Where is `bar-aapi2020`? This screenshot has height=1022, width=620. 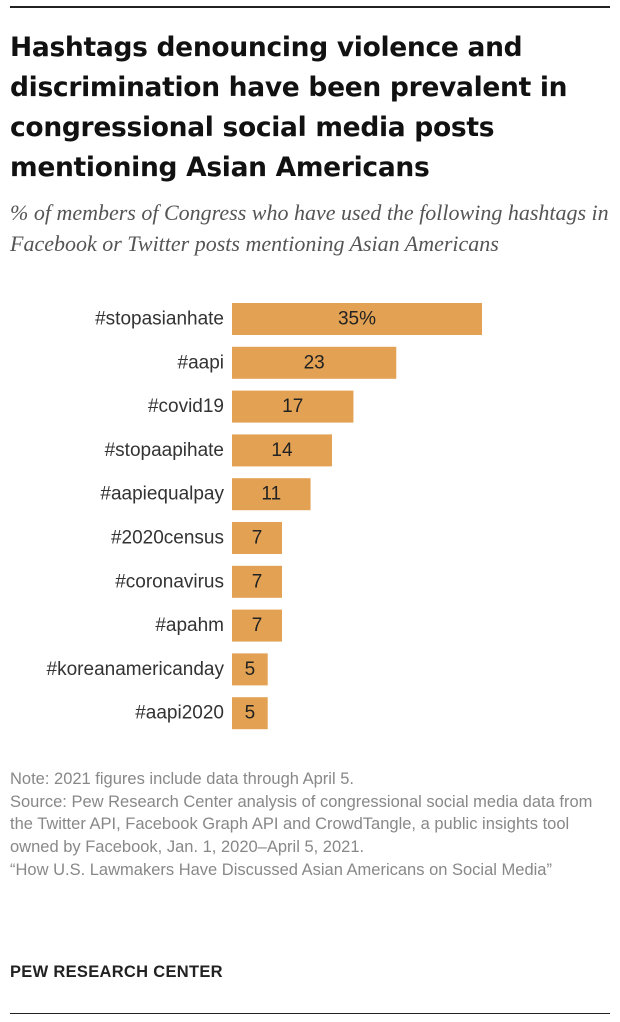
bar-aapi2020 is located at coordinates (250, 713).